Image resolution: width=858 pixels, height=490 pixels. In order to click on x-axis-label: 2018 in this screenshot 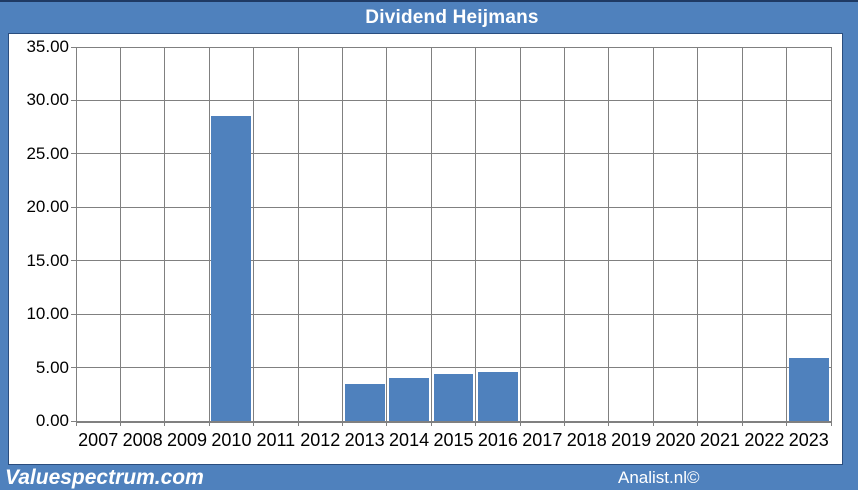, I will do `click(586, 440)`.